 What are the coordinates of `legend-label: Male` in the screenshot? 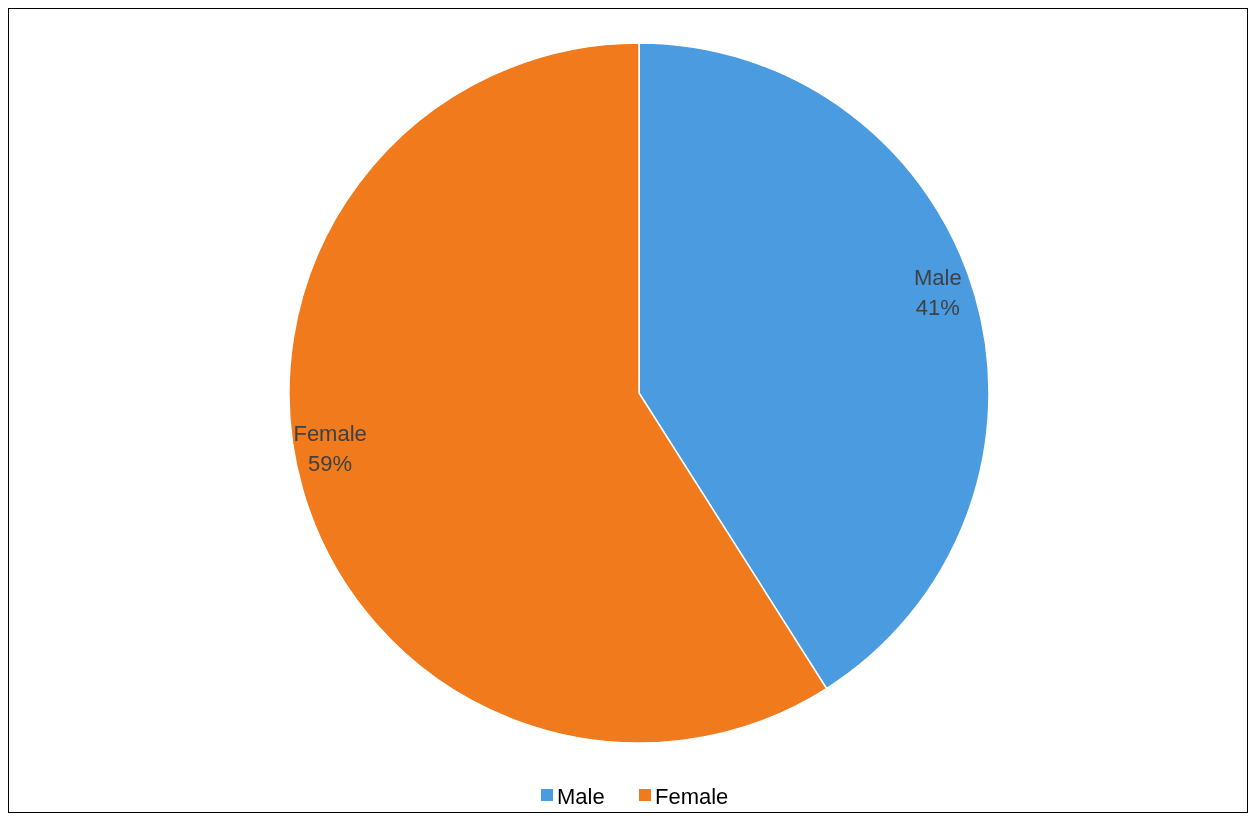 It's located at (581, 796).